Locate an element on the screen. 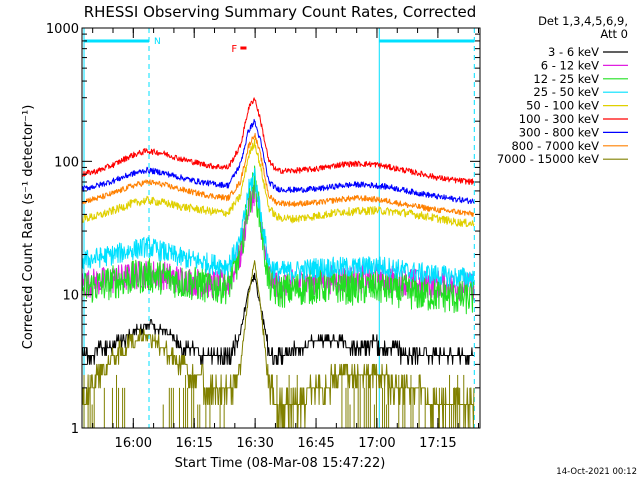 Image resolution: width=640 pixels, height=480 pixels. legend-header-detectors: Det 1,3,4,5,6,9, is located at coordinates (583, 21).